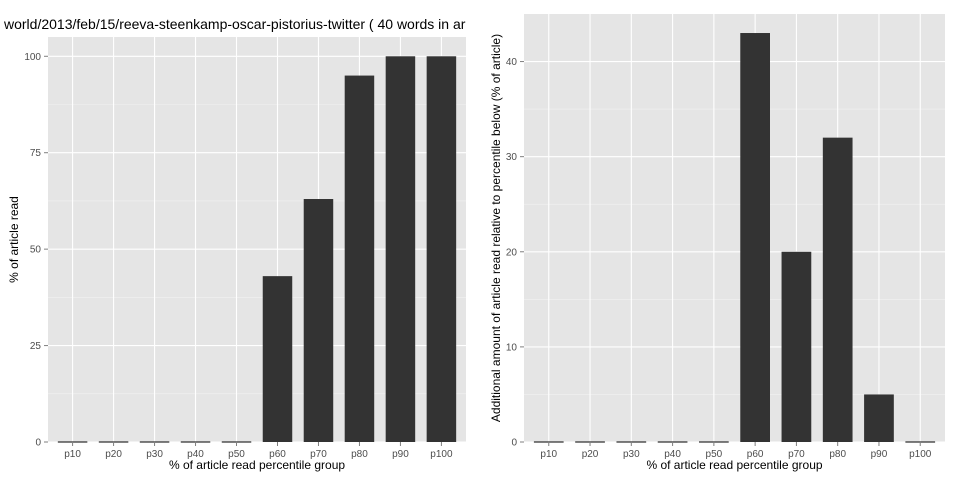 Image resolution: width=960 pixels, height=480 pixels. Describe the element at coordinates (36, 153) in the screenshot. I see `y-tick-label: 75` at that location.